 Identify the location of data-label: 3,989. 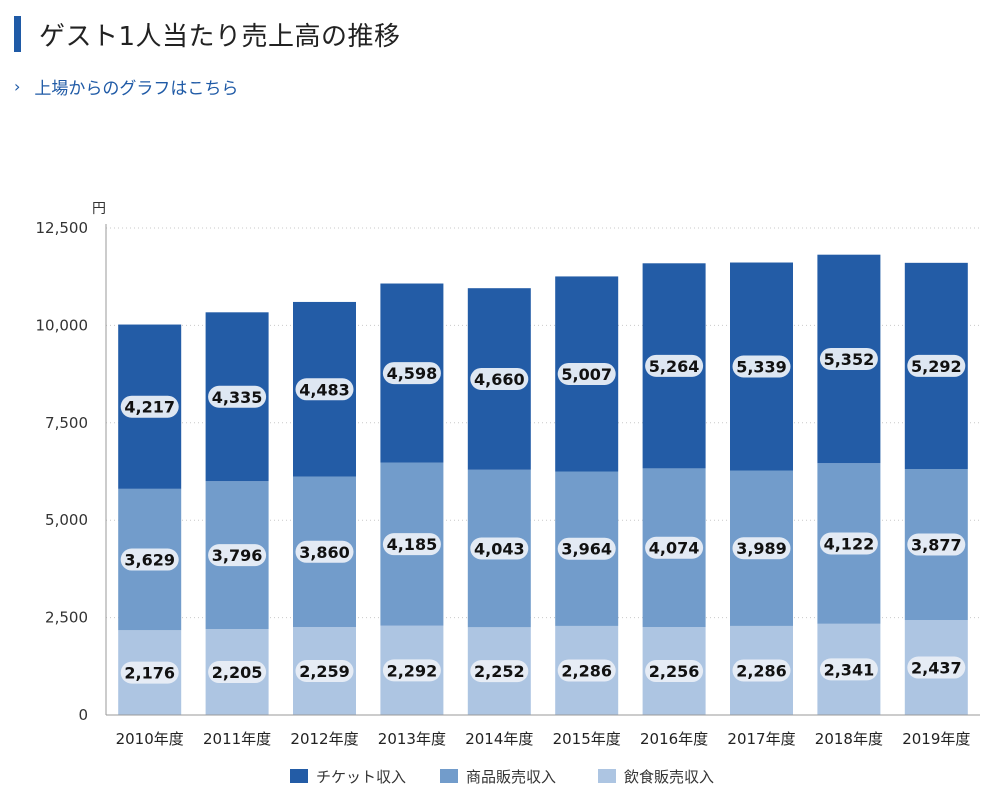
(761, 548).